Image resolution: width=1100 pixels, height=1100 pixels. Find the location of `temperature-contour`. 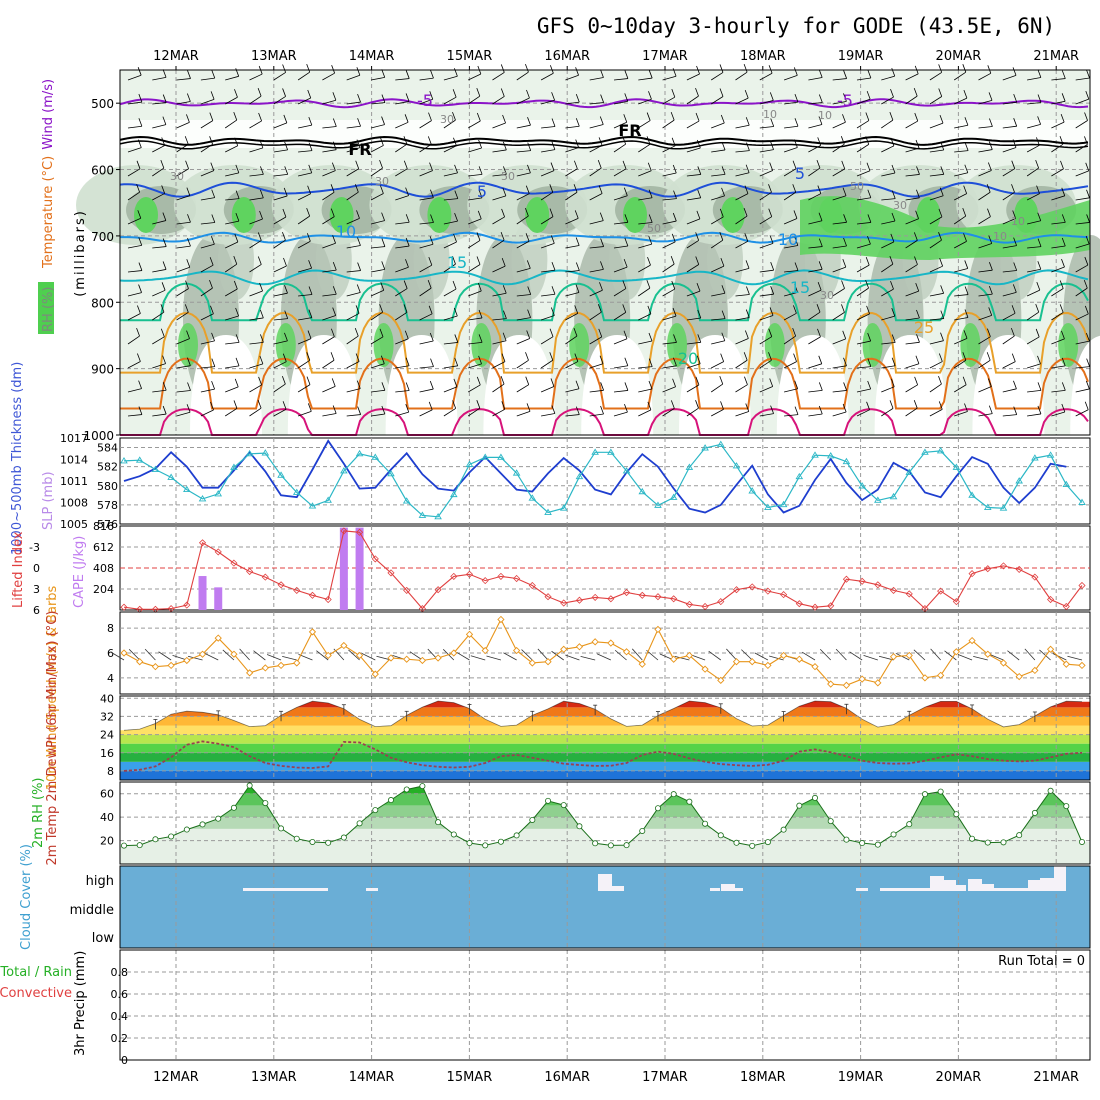

temperature-contour is located at coordinates (604, 140).